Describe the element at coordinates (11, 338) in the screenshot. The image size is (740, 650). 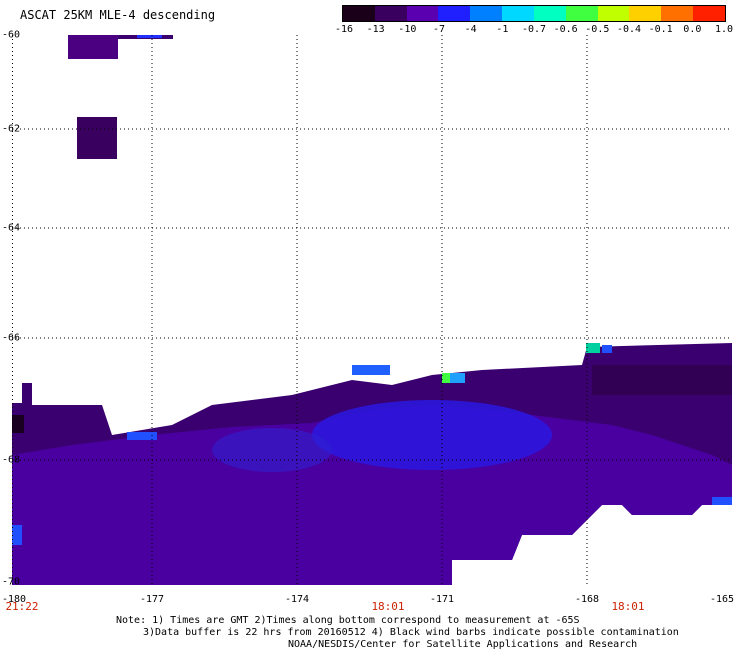
I see `lat-tick-66: -66` at that location.